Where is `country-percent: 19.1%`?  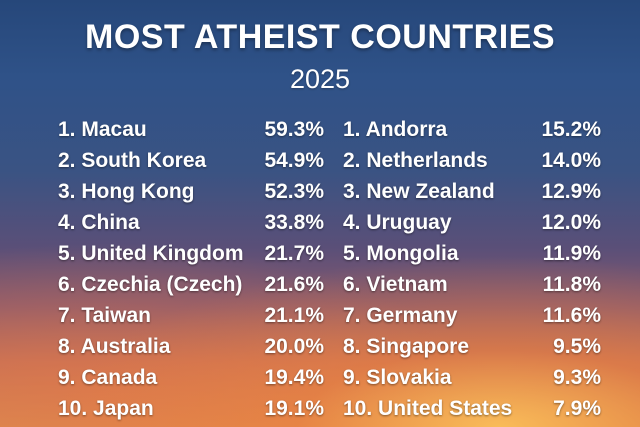 country-percent: 19.1% is located at coordinates (294, 408).